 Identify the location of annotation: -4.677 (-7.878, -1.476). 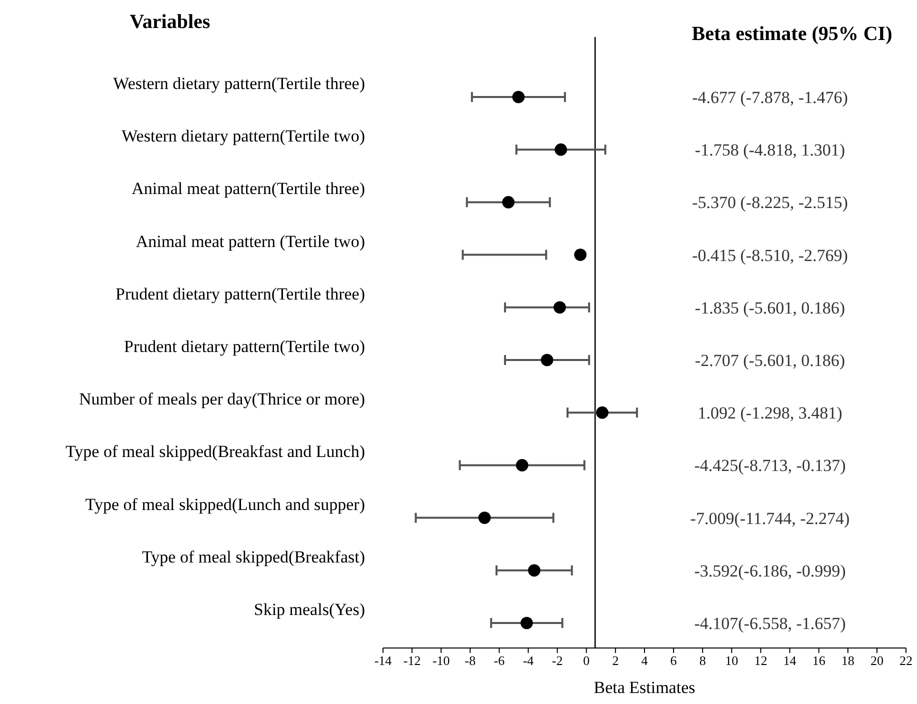
(770, 97).